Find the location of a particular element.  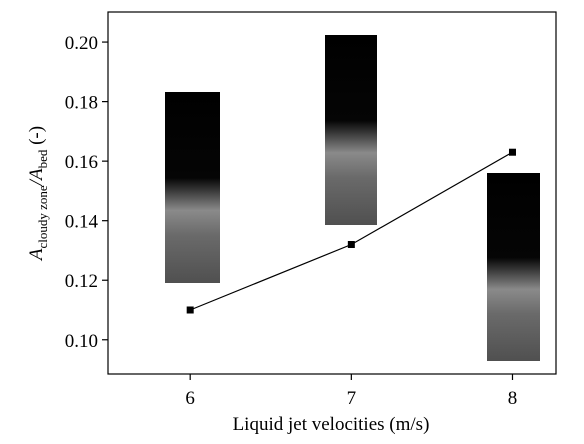

y-label-part: /A is located at coordinates (36, 177).